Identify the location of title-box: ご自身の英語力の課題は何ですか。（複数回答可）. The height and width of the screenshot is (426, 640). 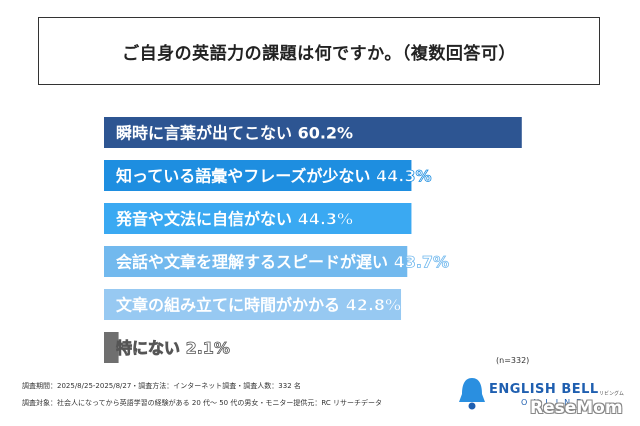
(319, 51).